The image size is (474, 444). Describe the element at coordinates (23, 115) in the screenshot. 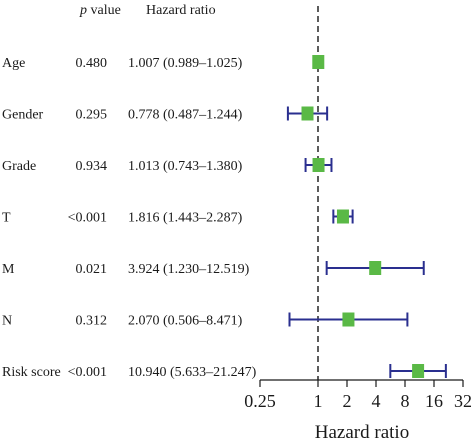

I see `row-label: Gender` at that location.